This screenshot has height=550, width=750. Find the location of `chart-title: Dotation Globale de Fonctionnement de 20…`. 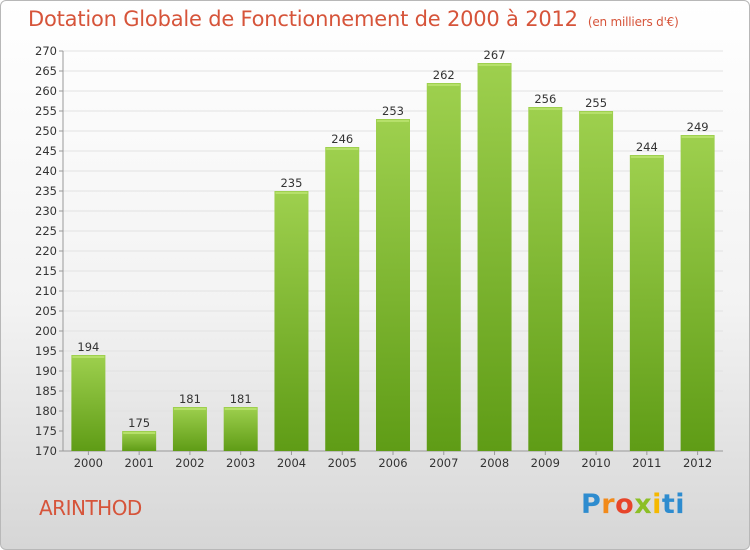

chart-title: Dotation Globale de Fonctionnement de 20… is located at coordinates (353, 19).